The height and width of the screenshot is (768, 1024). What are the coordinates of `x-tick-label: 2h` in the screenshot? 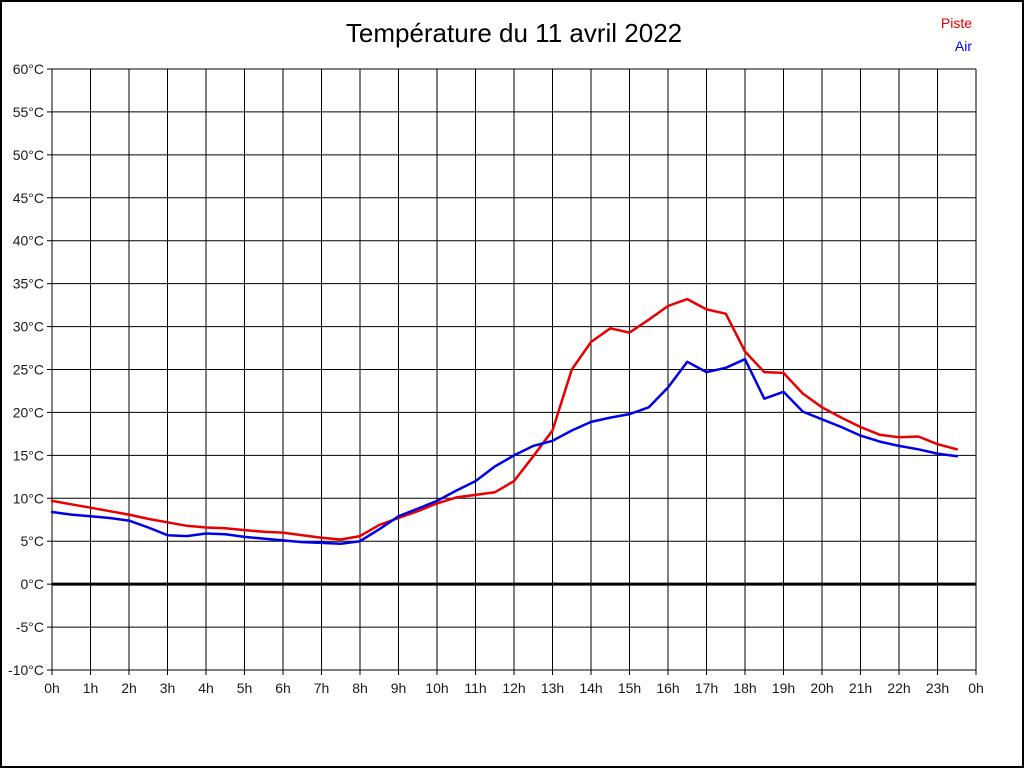 It's located at (129, 688).